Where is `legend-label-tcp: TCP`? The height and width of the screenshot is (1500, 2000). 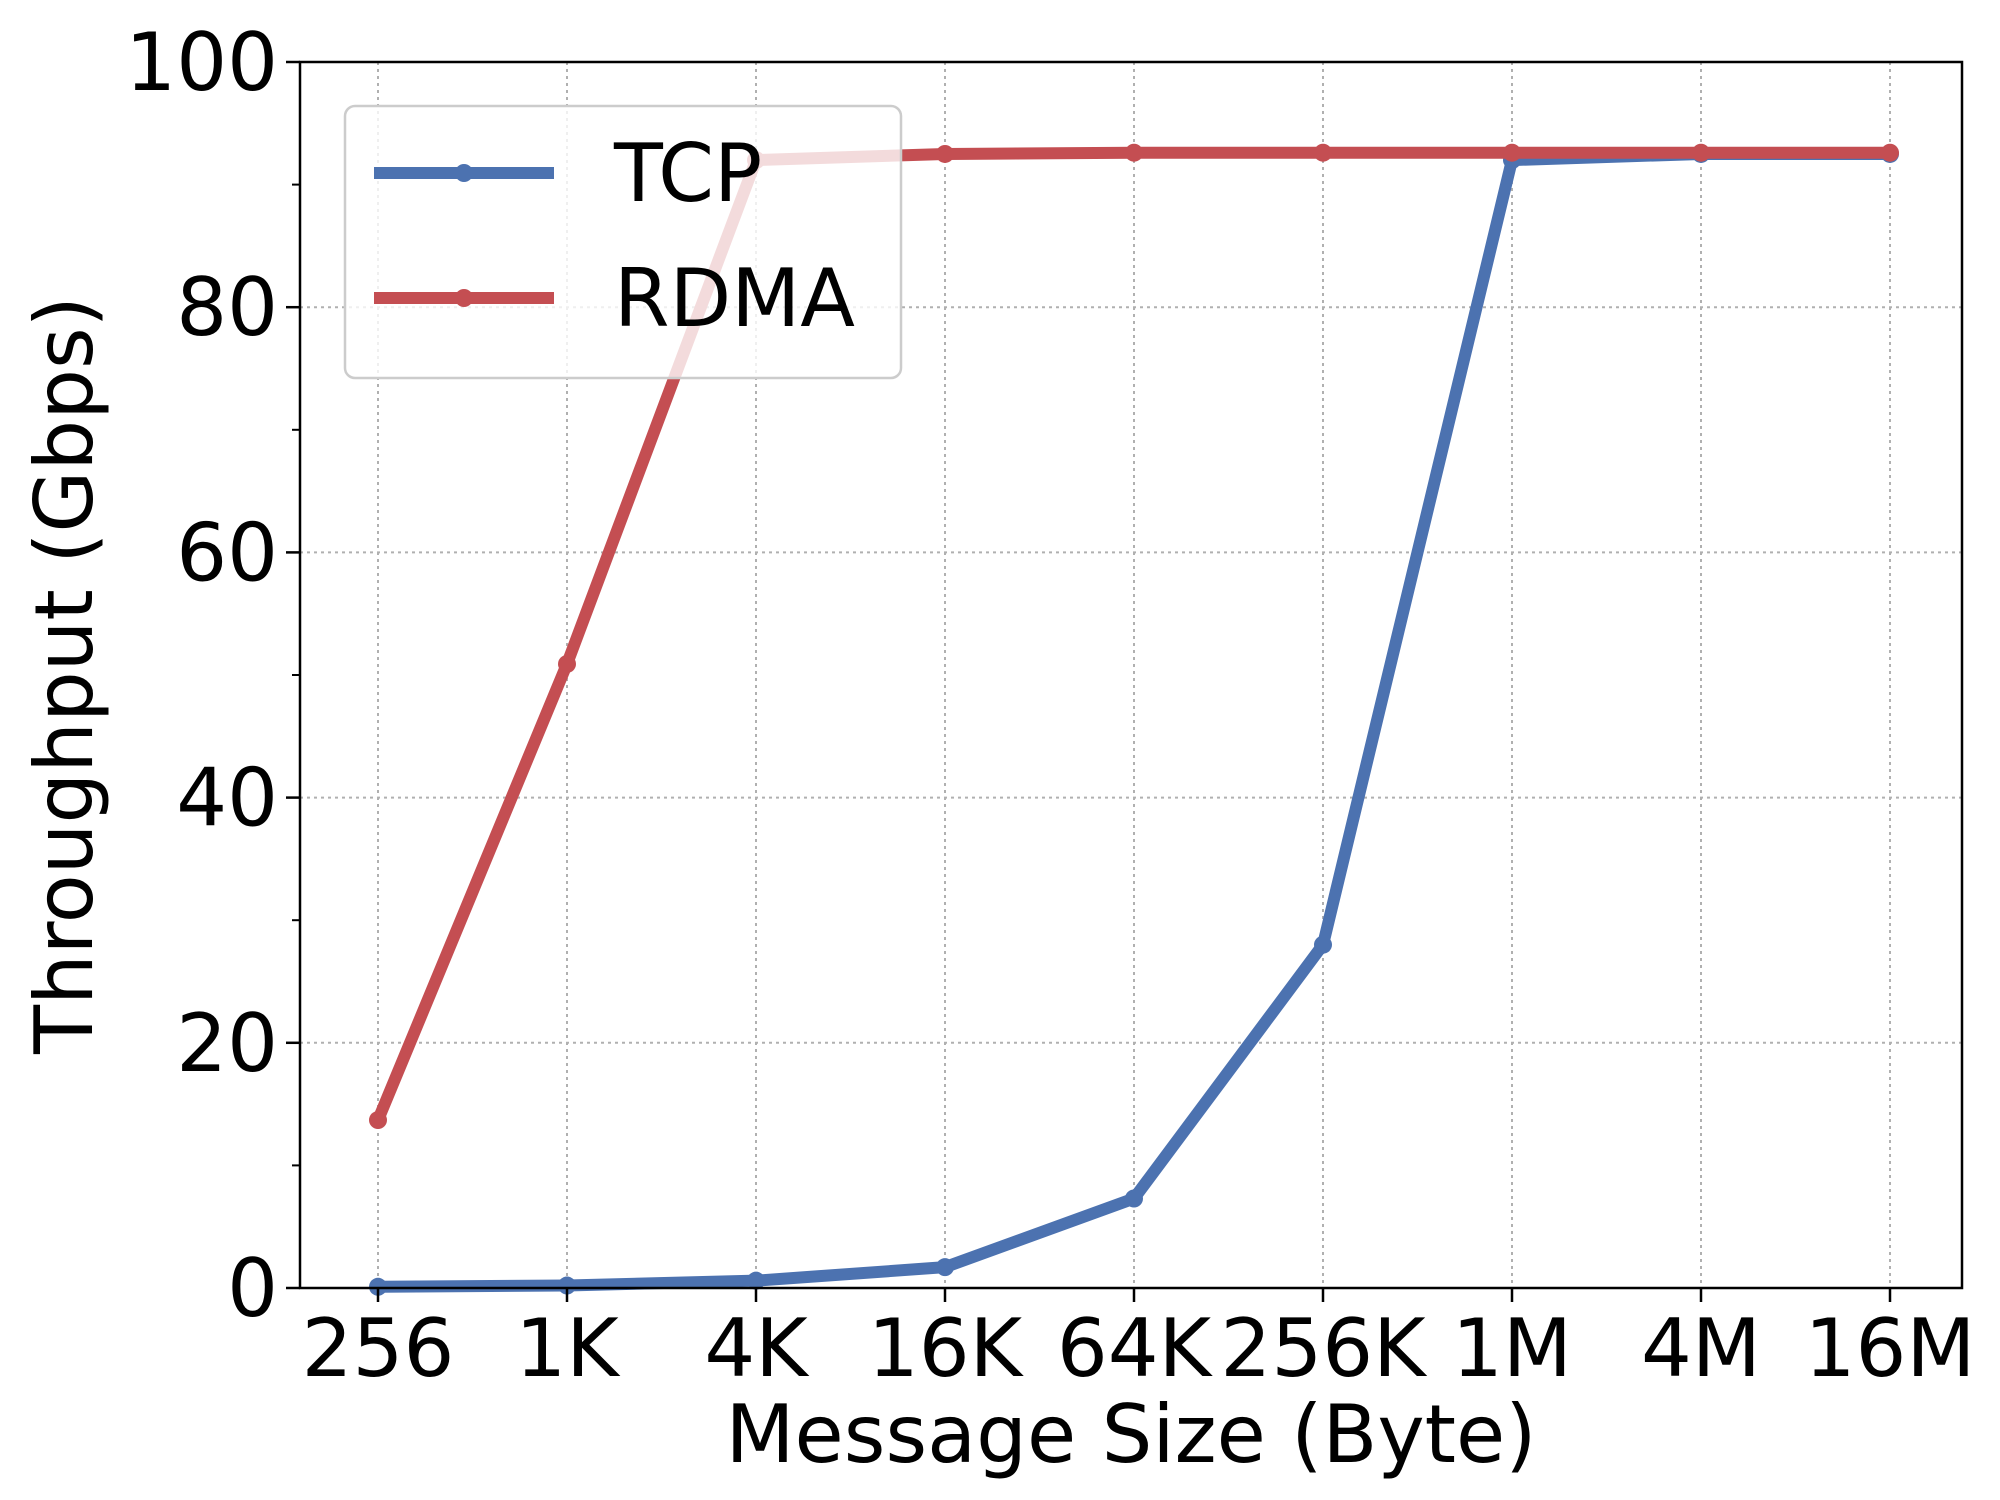
legend-label-tcp: TCP is located at coordinates (687, 173).